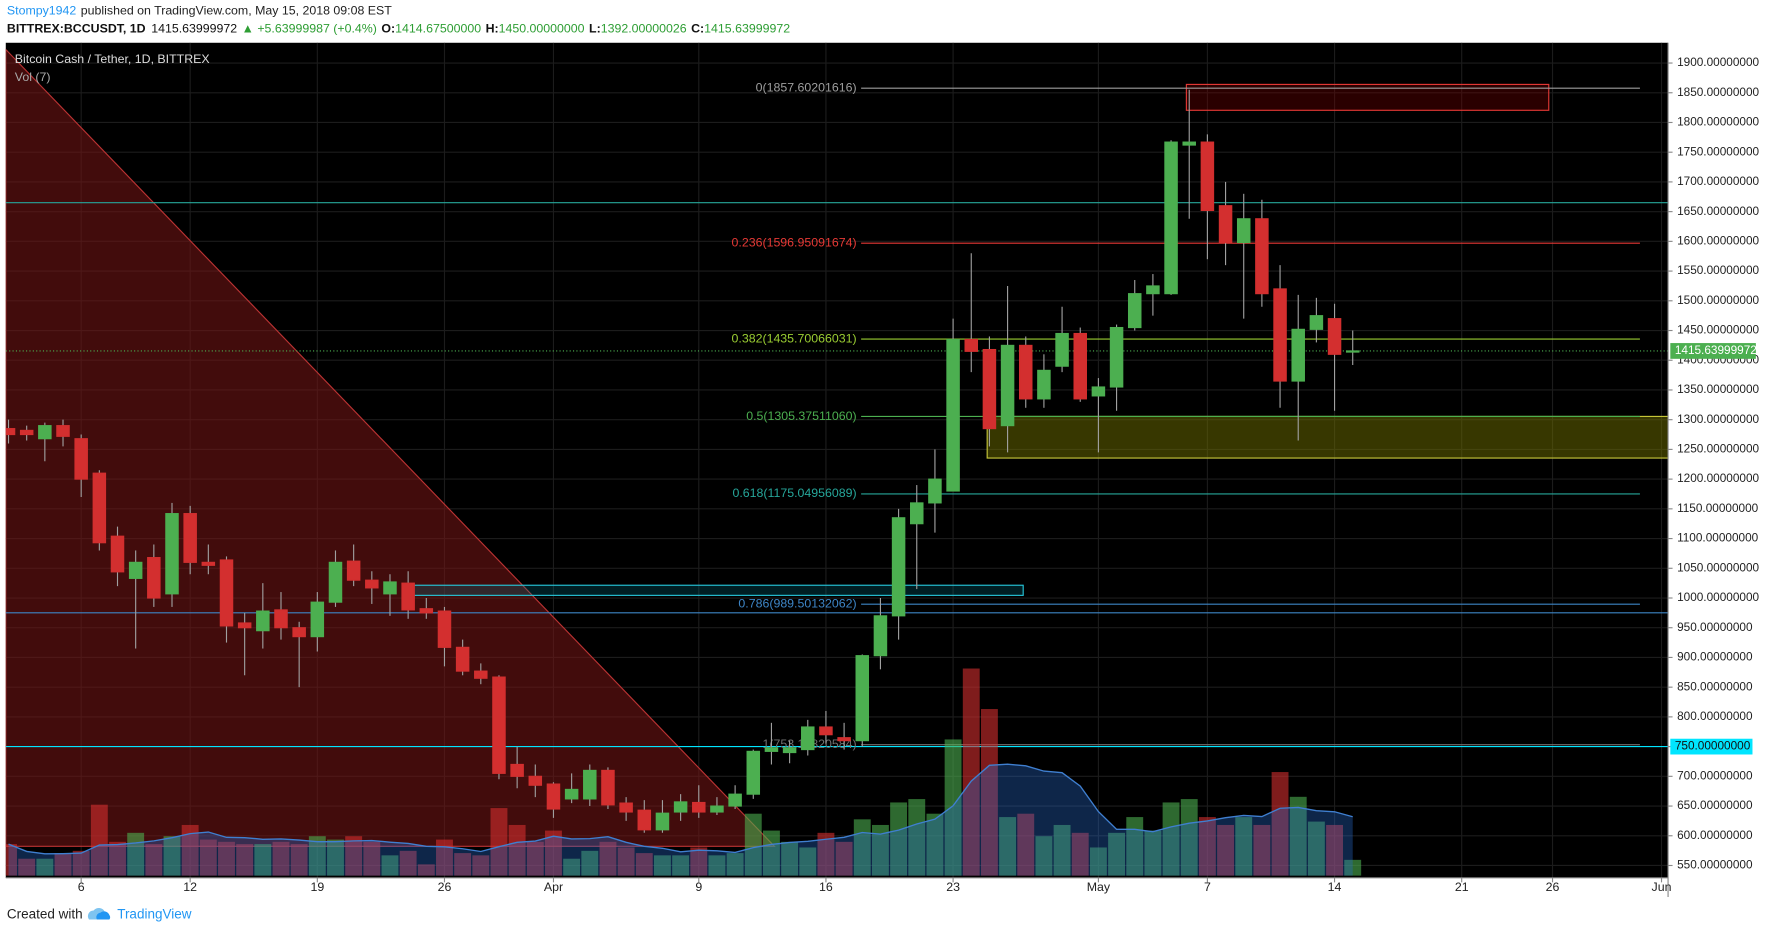 The image size is (1765, 933). Describe the element at coordinates (388, 29) in the screenshot. I see `header-text: O:` at that location.